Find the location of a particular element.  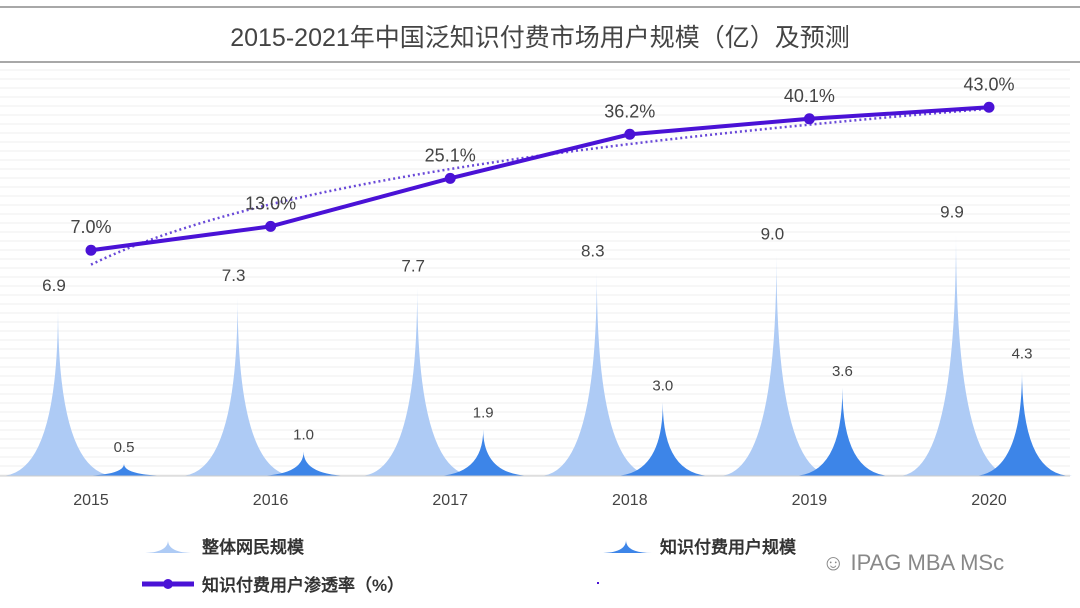

data-label-total: 7.3 is located at coordinates (234, 275).